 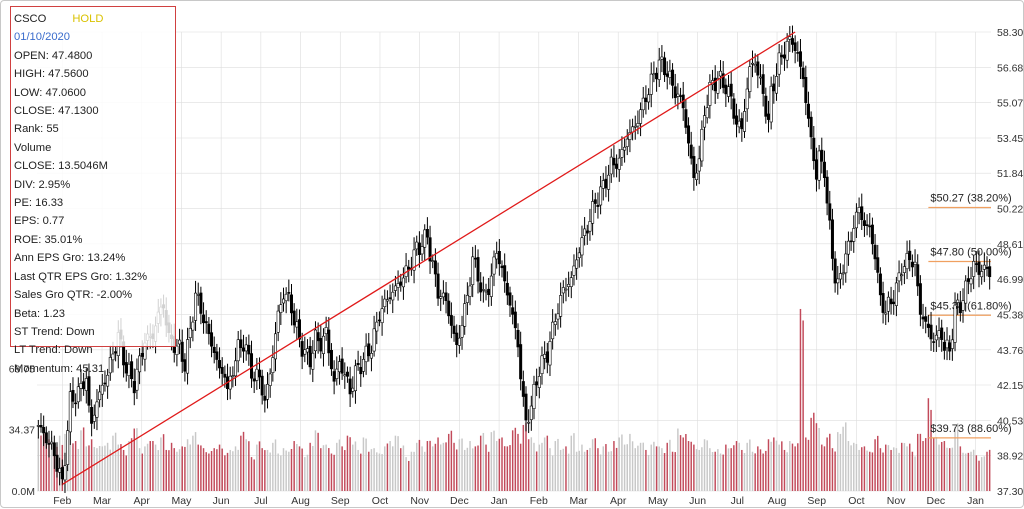 I want to click on stat-high: HIGH: 47.5600, so click(x=51, y=74).